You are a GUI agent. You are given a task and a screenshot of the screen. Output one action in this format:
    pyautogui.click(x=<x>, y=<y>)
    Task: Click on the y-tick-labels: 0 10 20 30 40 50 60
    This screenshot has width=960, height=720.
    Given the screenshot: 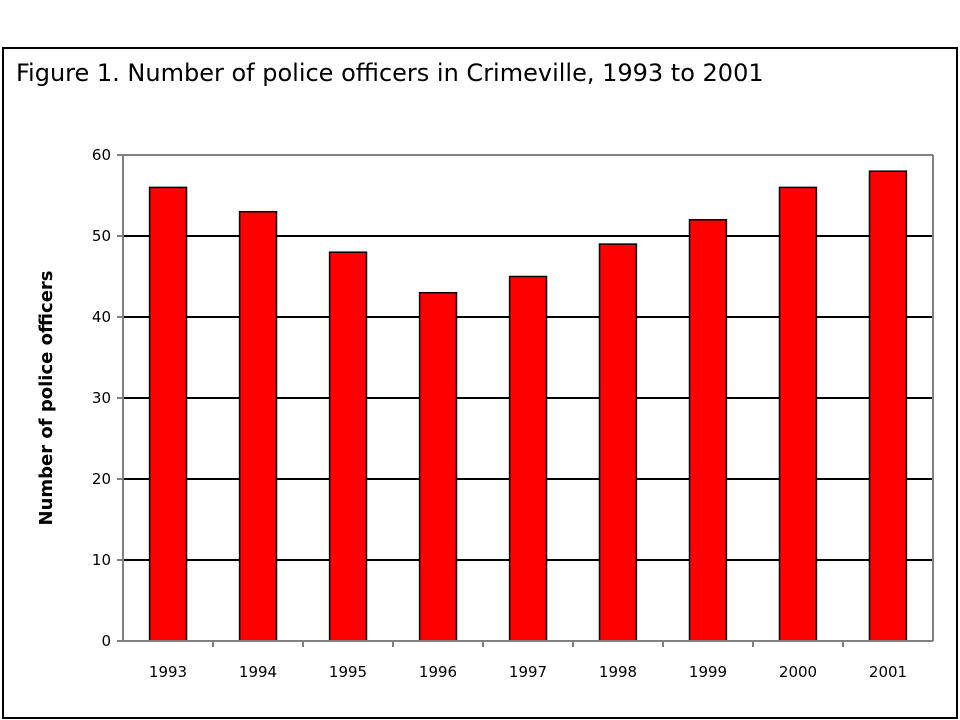 What is the action you would take?
    pyautogui.click(x=101, y=398)
    